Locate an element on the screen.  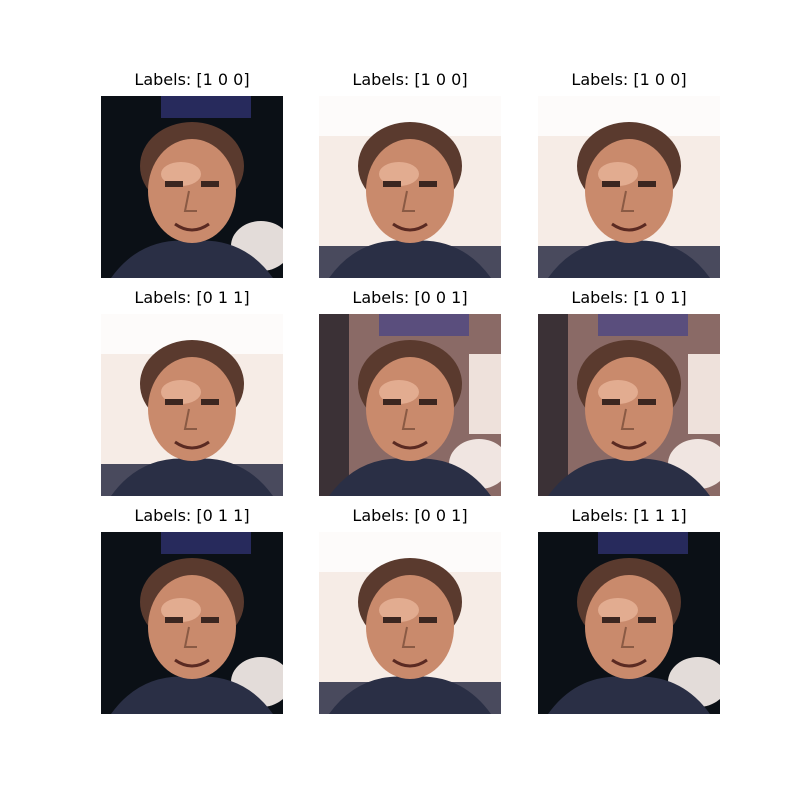
sample-title: Labels: [1 1 1] is located at coordinates (629, 515).